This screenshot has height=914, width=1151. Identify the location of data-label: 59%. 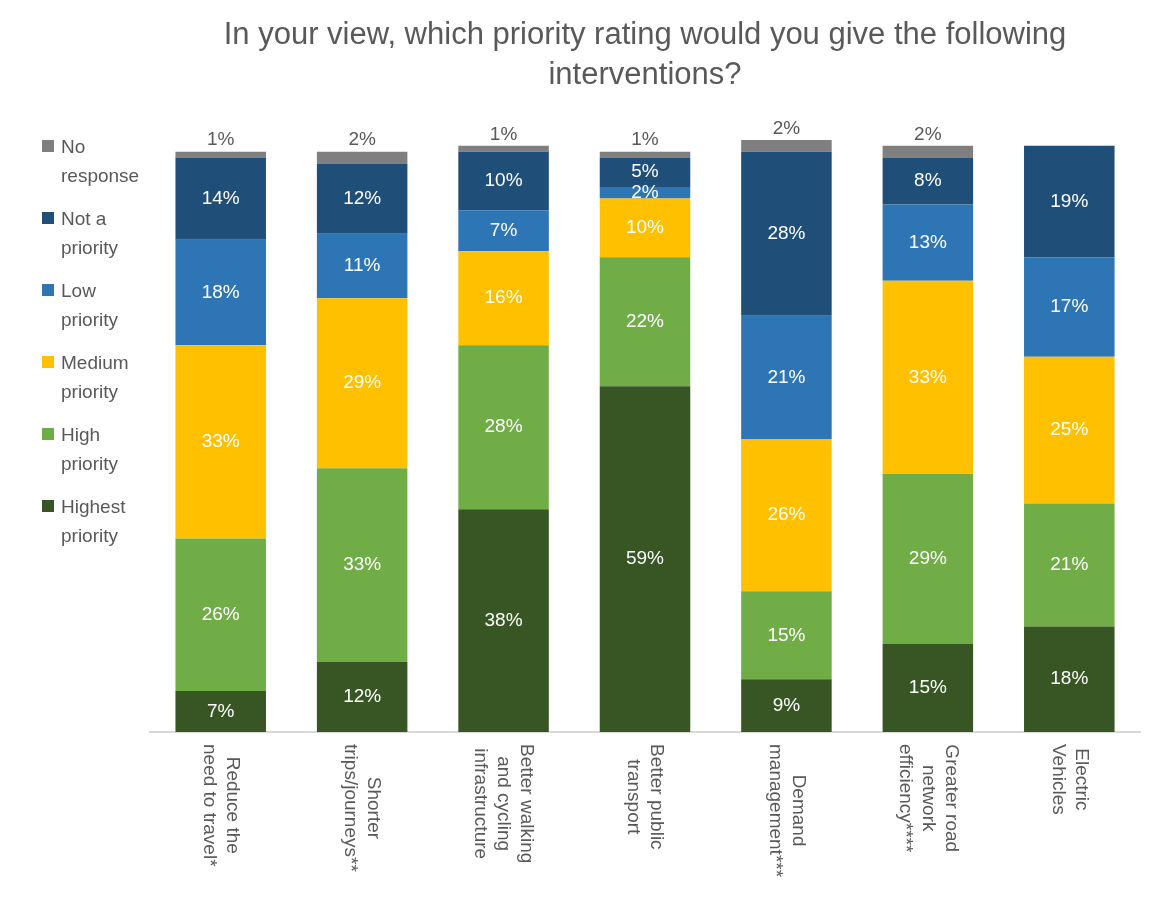
(645, 558).